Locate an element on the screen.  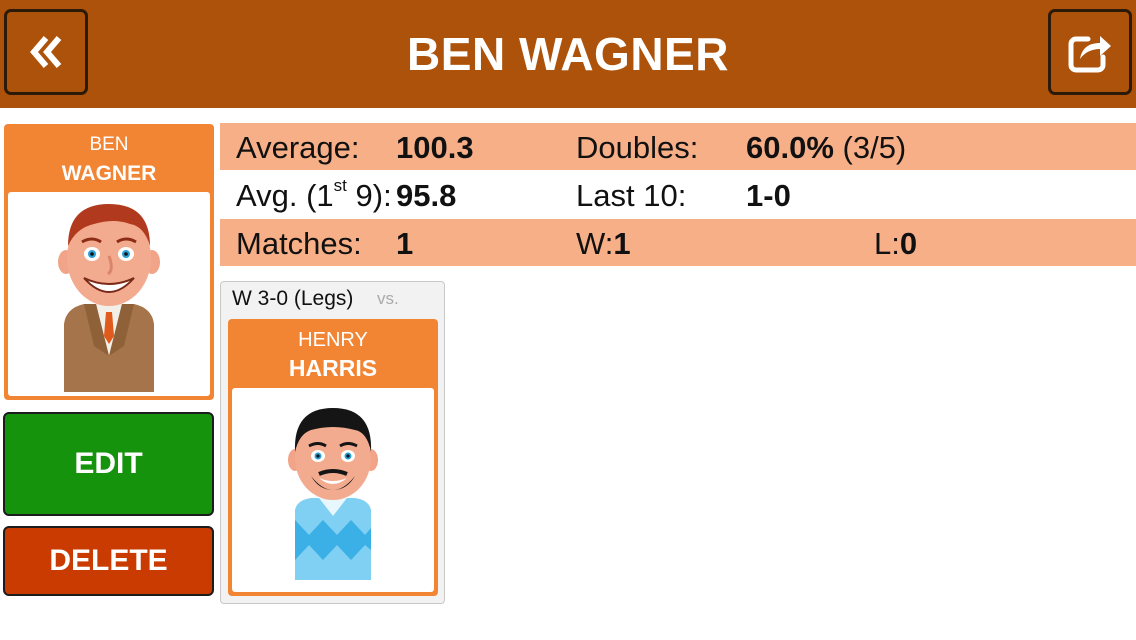
doubles-label: Doubles: is located at coordinates (637, 147).